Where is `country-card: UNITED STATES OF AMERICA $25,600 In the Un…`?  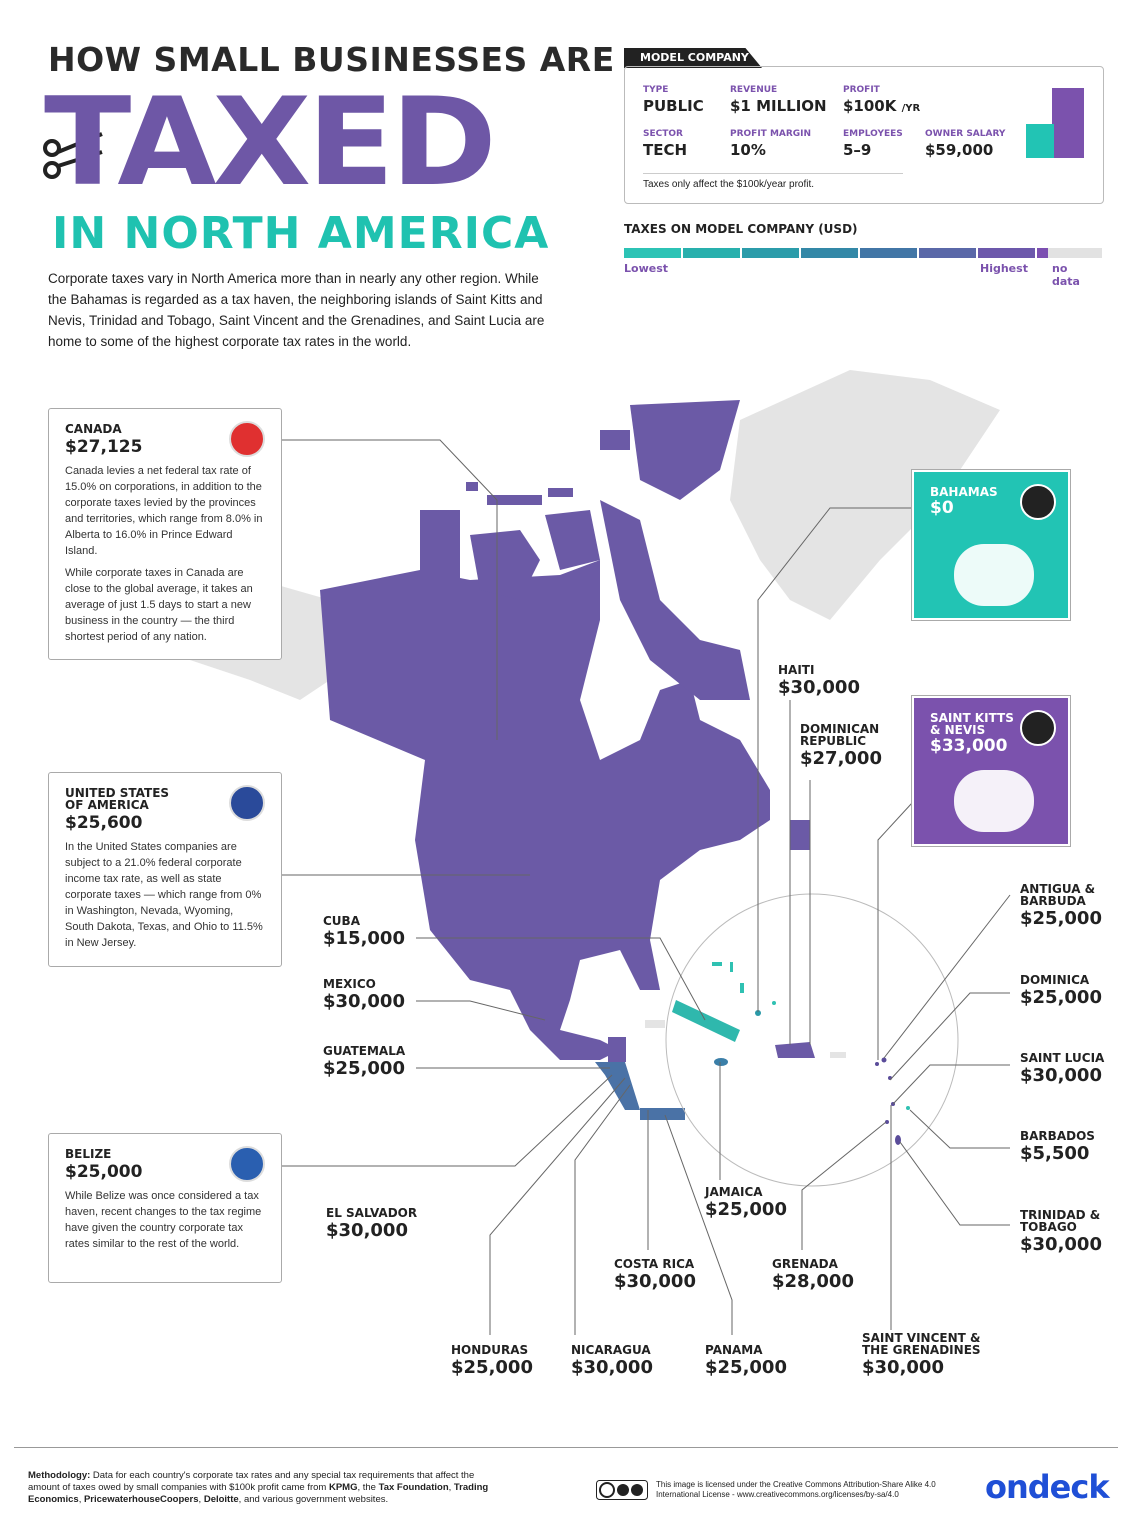
country-card: UNITED STATES OF AMERICA $25,600 In the Un… is located at coordinates (165, 869).